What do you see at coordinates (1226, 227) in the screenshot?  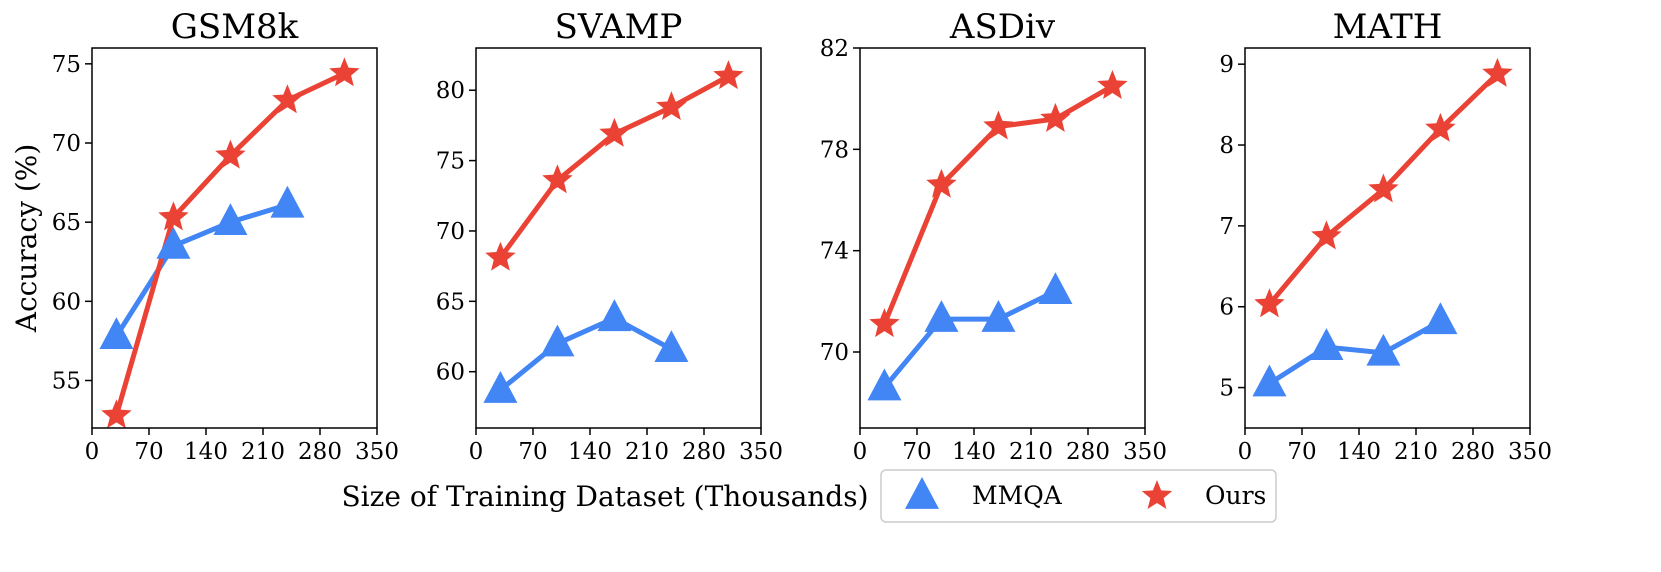 I see `y-tick-label: 7` at bounding box center [1226, 227].